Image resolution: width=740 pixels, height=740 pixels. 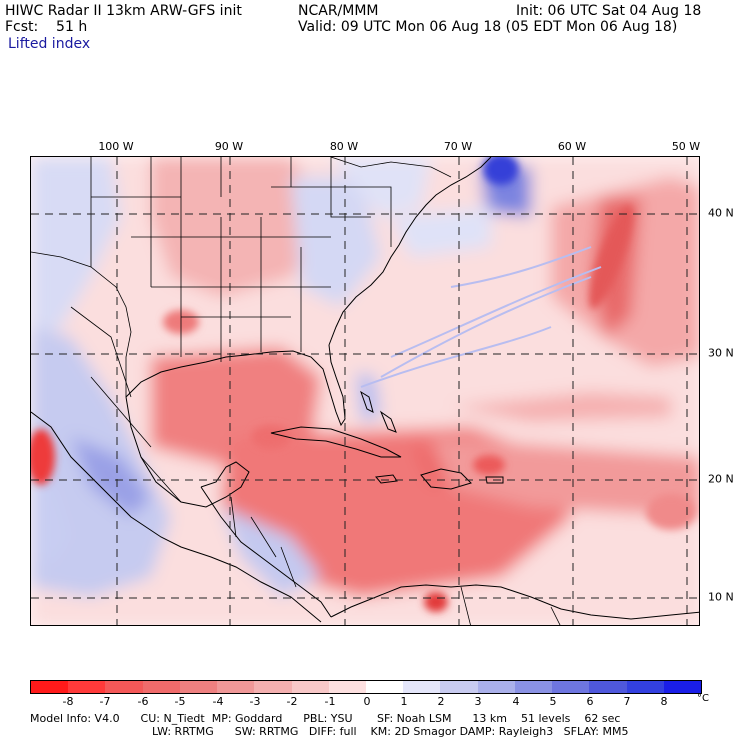 I want to click on colorbar-label: 0, so click(x=367, y=701).